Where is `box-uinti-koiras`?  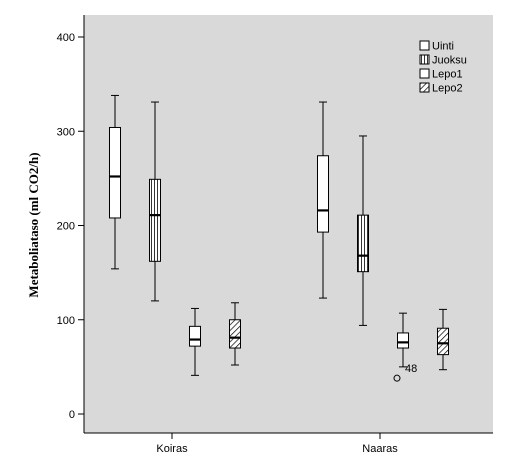
box-uinti-koiras is located at coordinates (115, 182).